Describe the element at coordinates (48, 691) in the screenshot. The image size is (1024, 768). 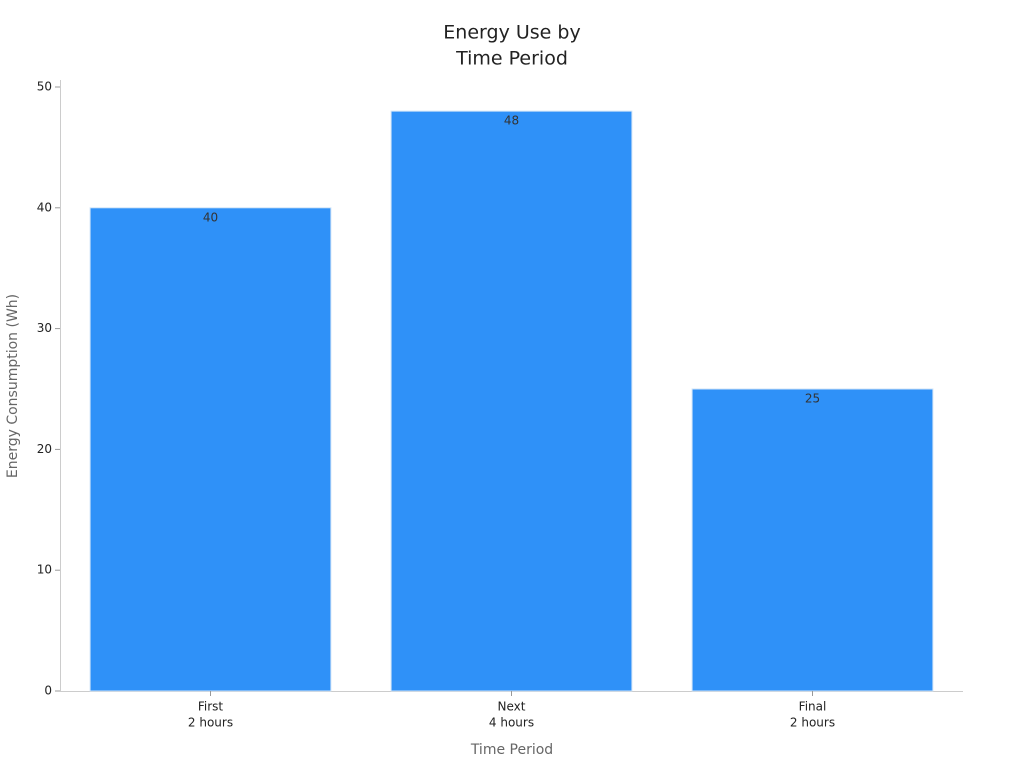
I see `y-tick-label: 0` at that location.